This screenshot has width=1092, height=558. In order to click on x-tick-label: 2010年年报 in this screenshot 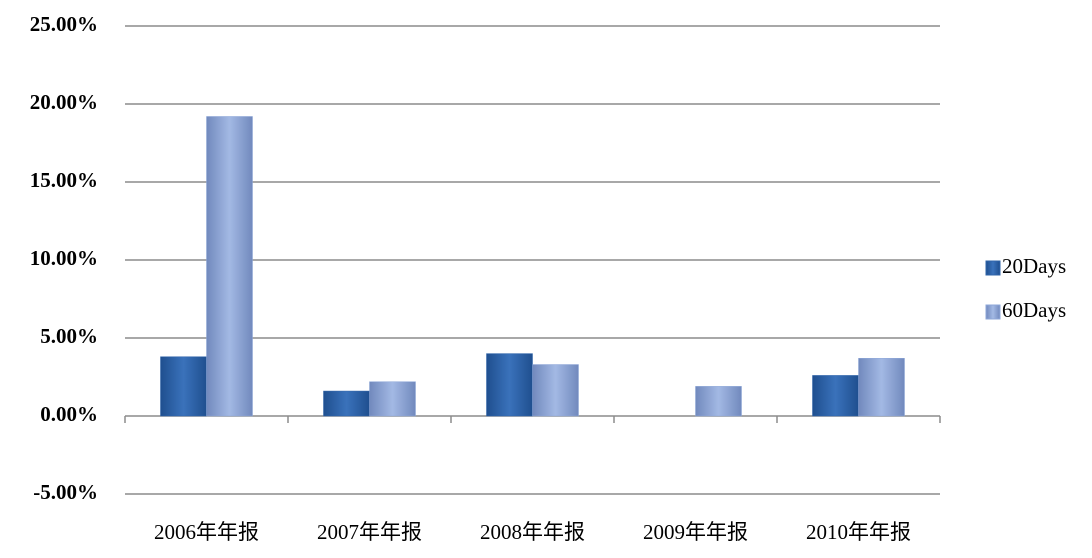, I will do `click(858, 532)`.